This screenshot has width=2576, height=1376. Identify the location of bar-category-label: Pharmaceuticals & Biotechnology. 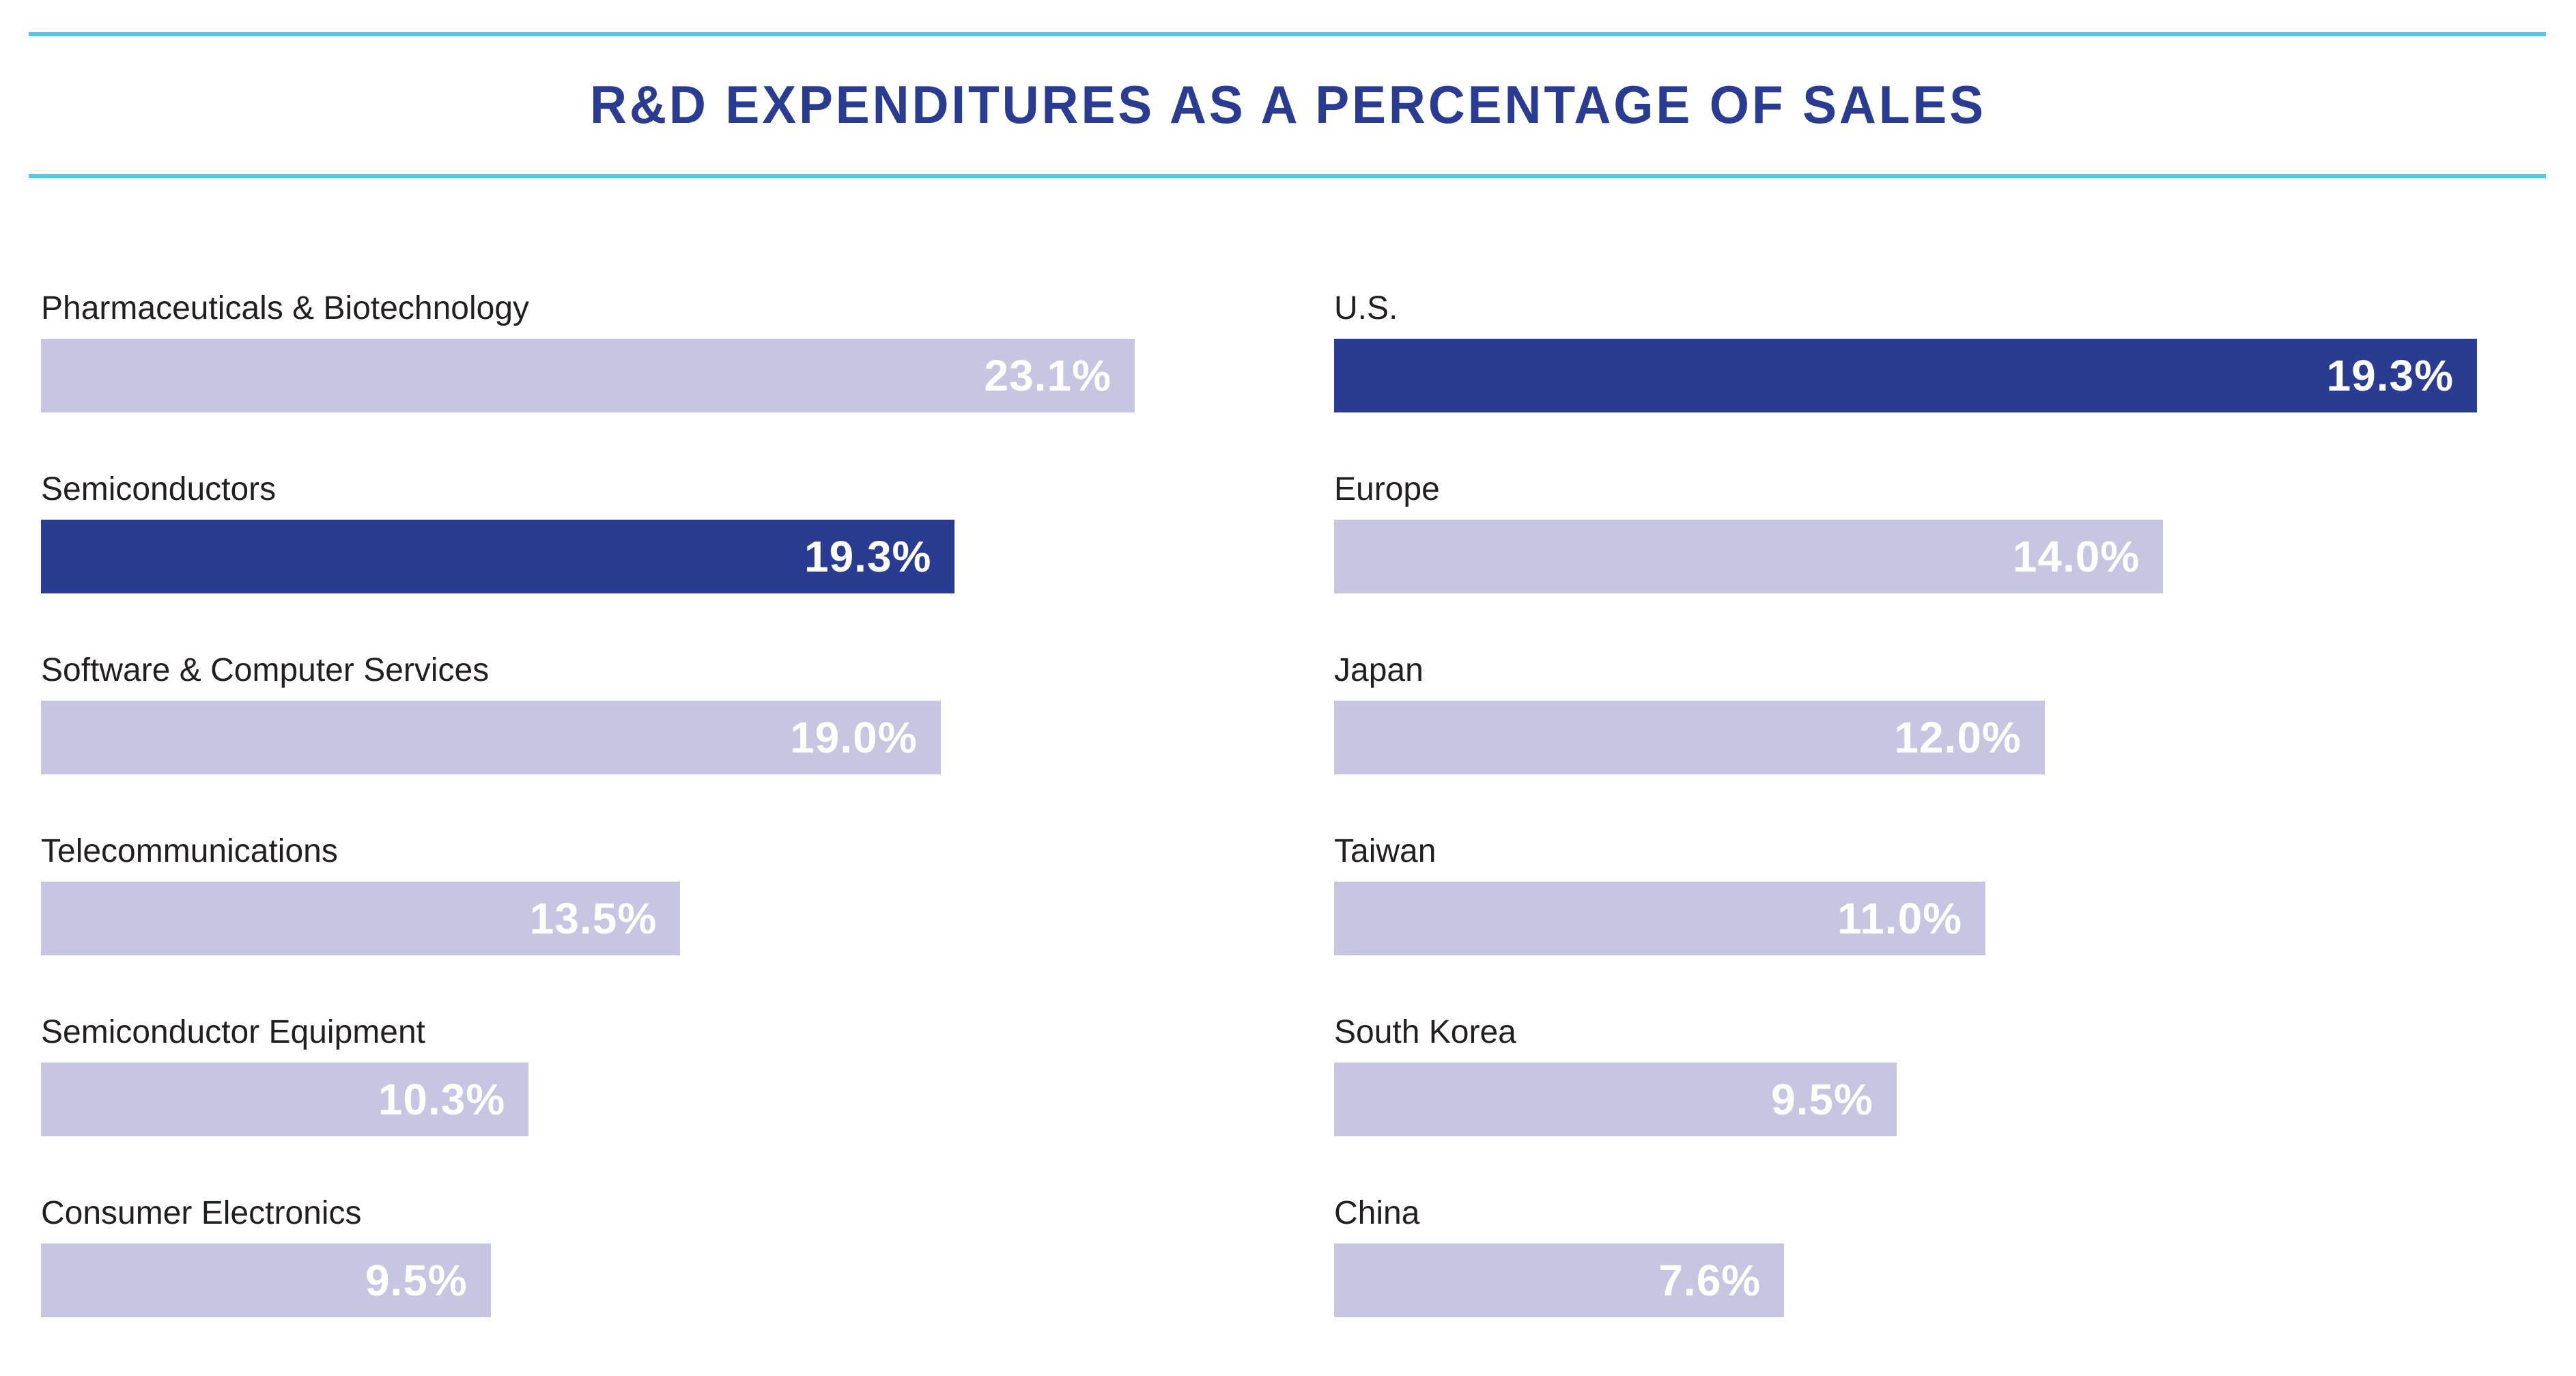
(285, 308).